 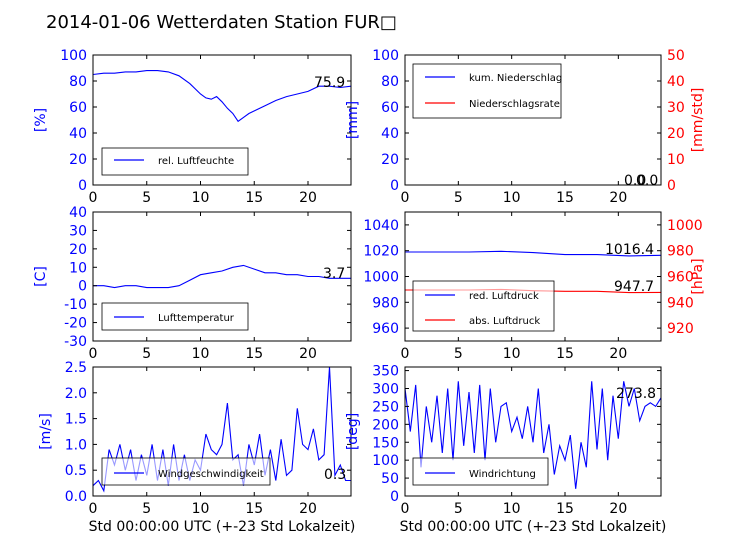 What do you see at coordinates (698, 120) in the screenshot?
I see `y2-axis-label: [mm/std]` at bounding box center [698, 120].